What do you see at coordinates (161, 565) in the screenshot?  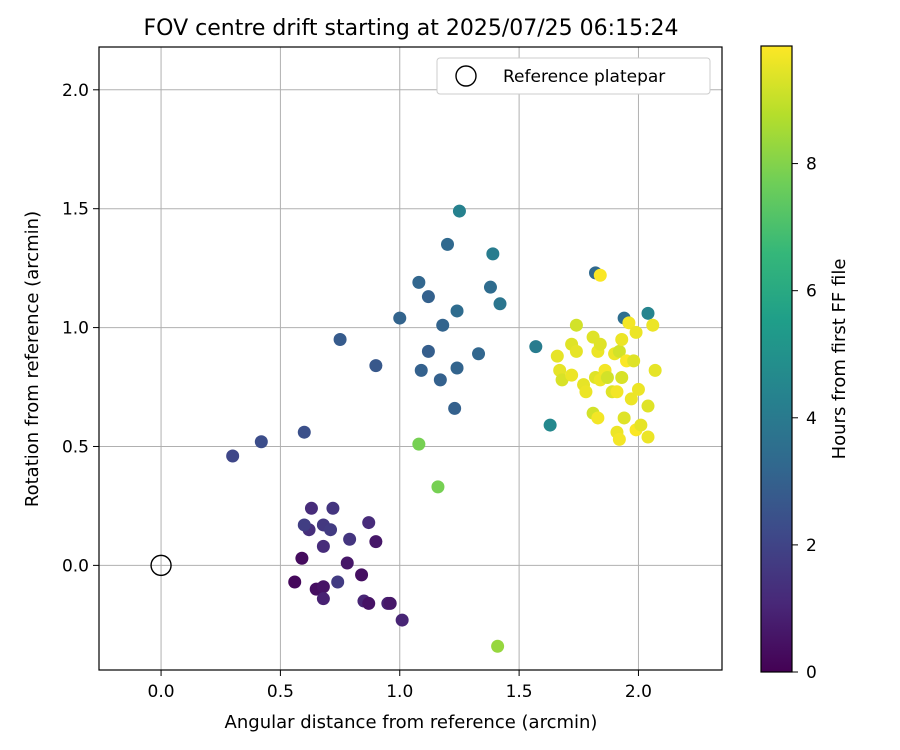 I see `reference-platepar-marker` at bounding box center [161, 565].